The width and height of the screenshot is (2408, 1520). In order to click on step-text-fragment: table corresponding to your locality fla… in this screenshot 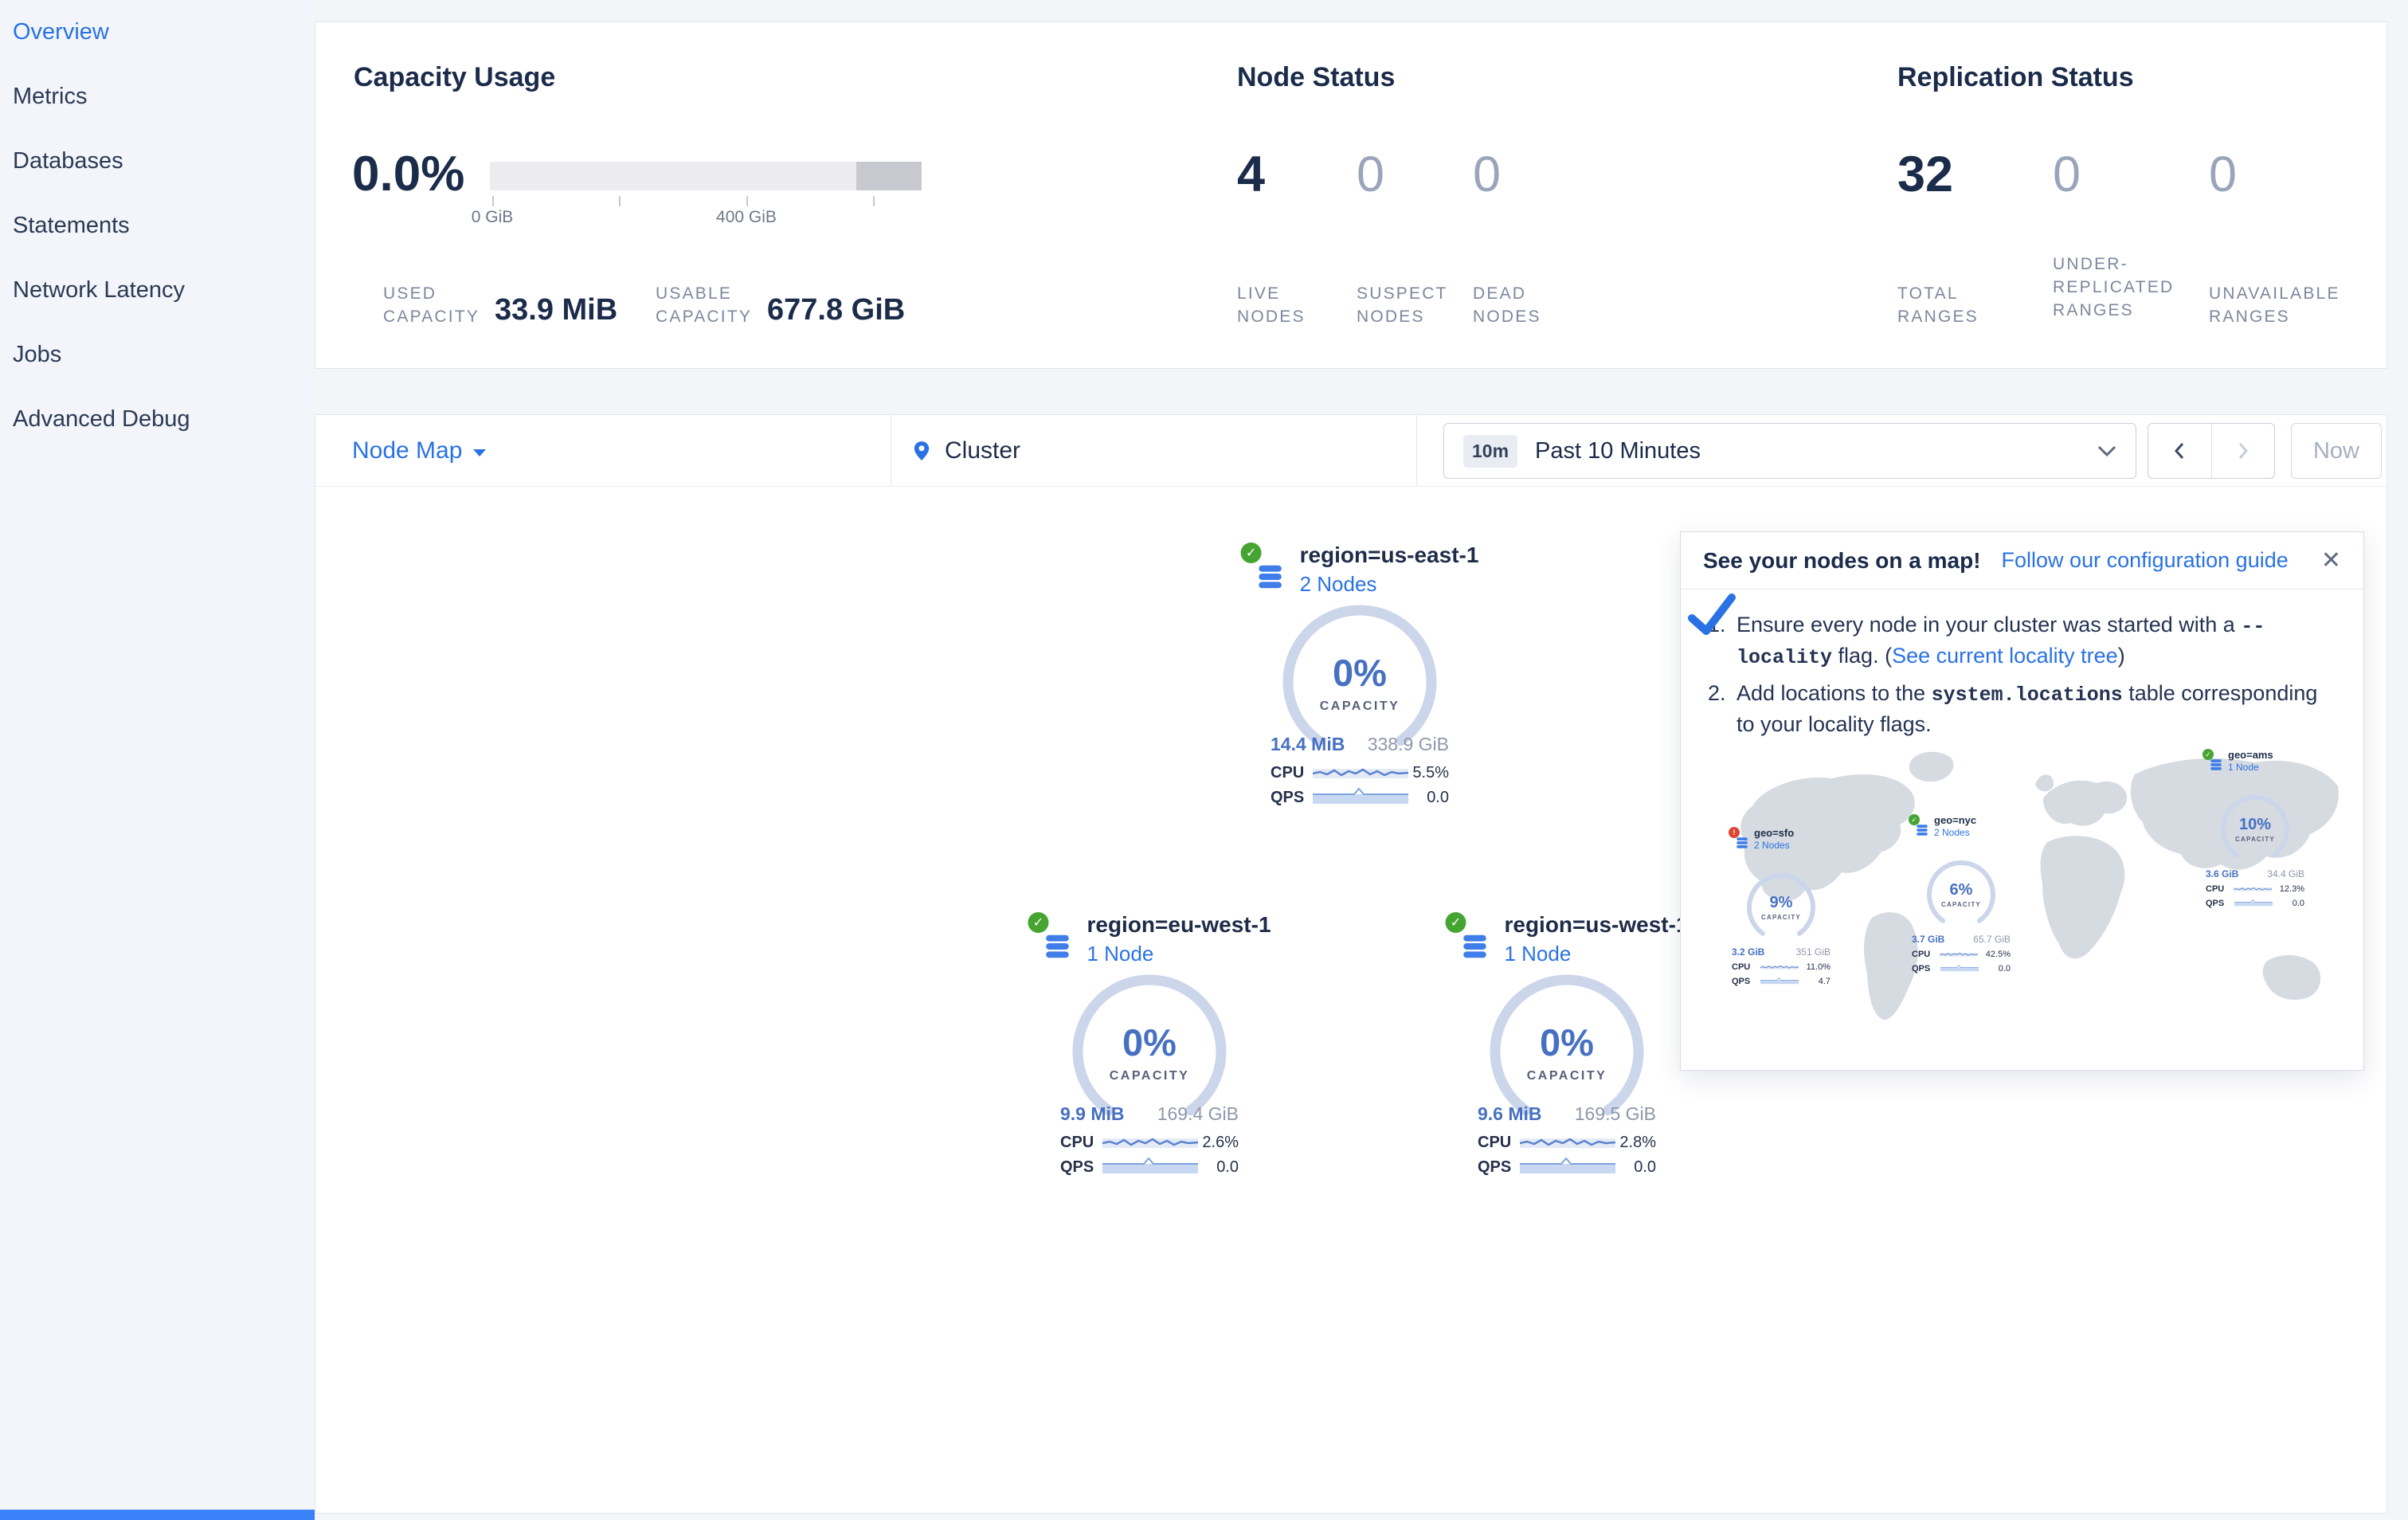, I will do `click(2028, 708)`.